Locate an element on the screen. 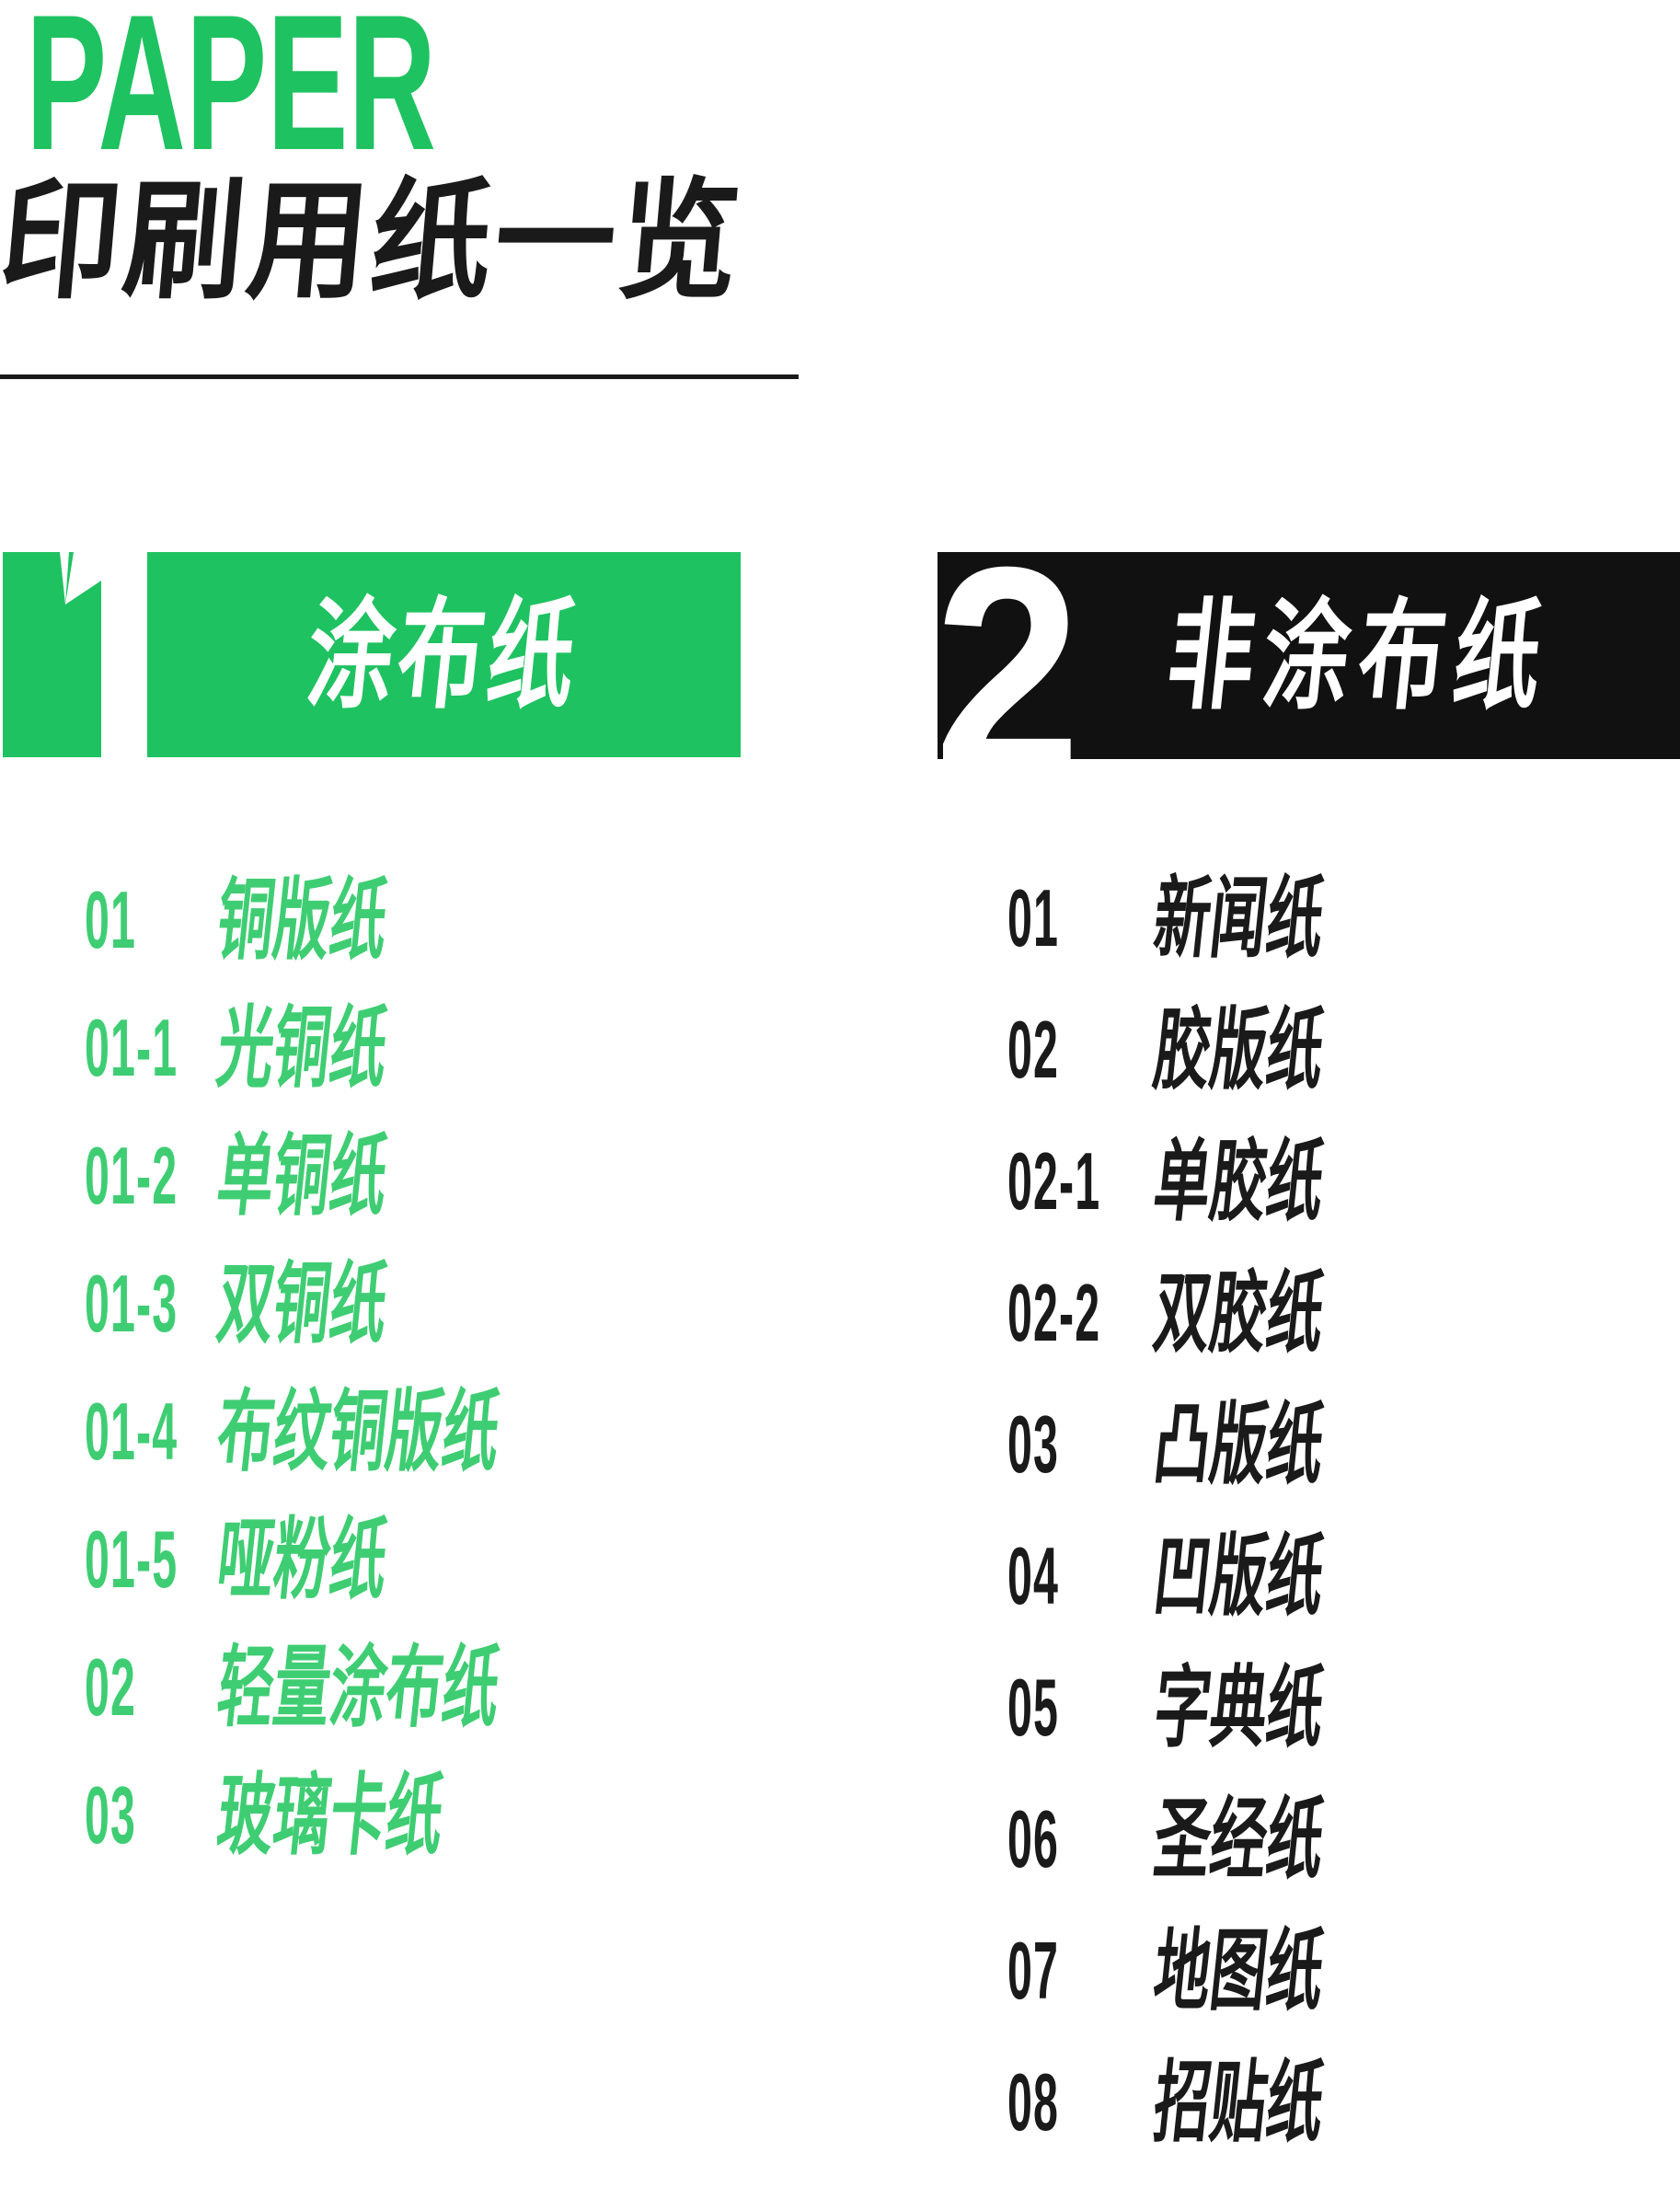  item-code: 01-3 is located at coordinates (131, 1303).